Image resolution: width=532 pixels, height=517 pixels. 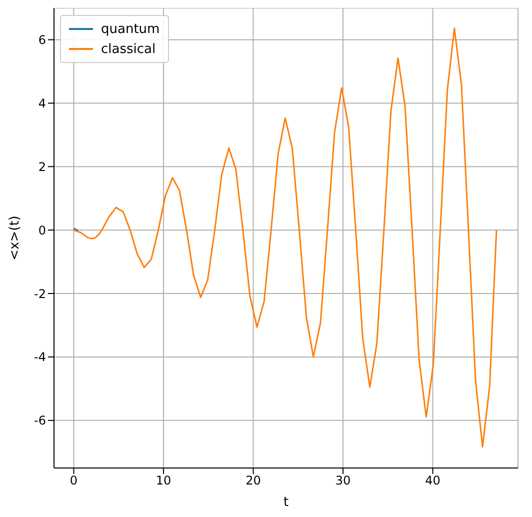 I want to click on y-axis-title: <x>(t), so click(x=15, y=238).